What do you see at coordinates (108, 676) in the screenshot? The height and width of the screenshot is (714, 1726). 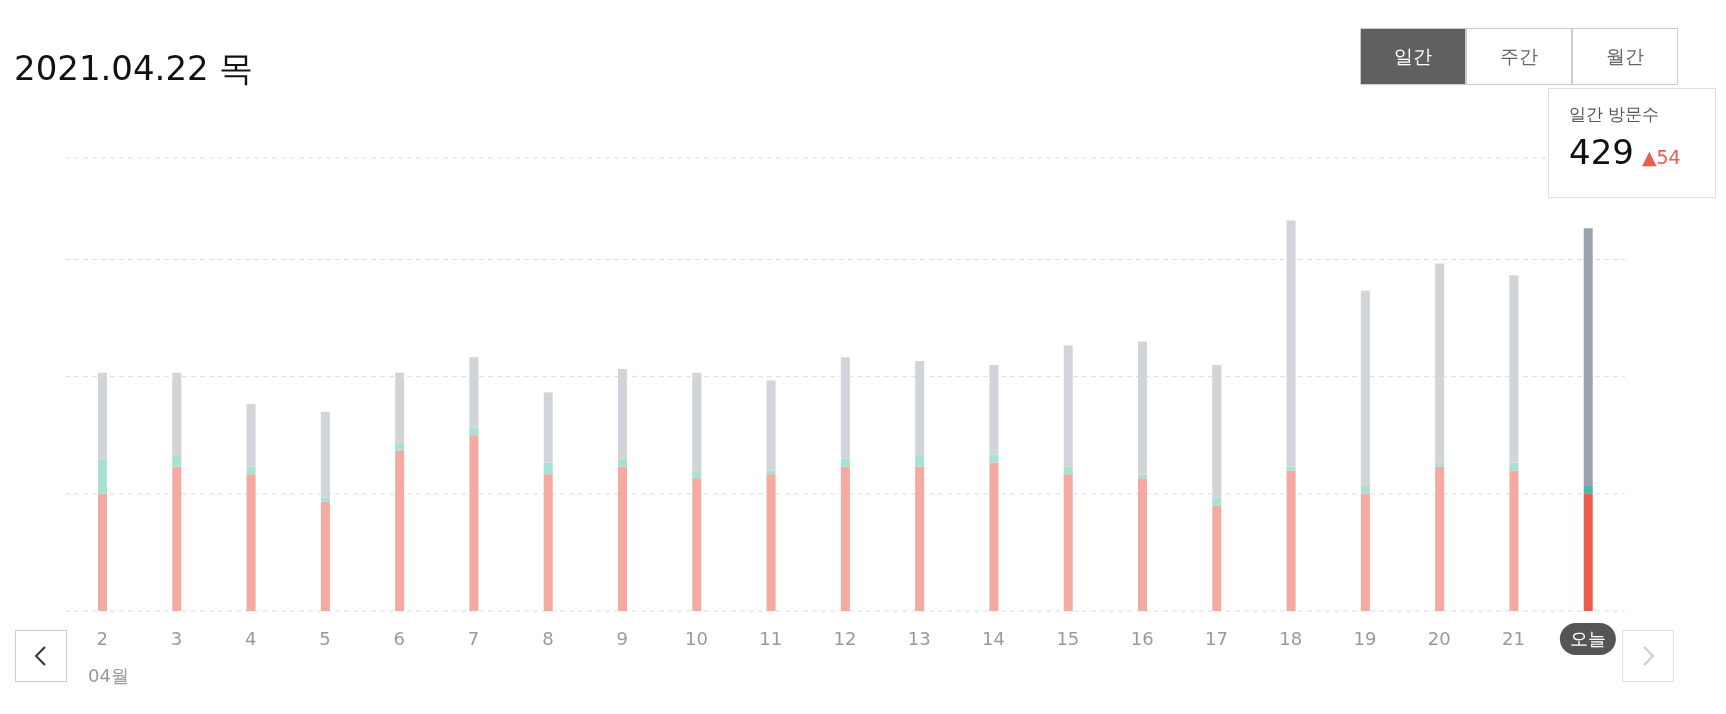 I see `text: 04월` at bounding box center [108, 676].